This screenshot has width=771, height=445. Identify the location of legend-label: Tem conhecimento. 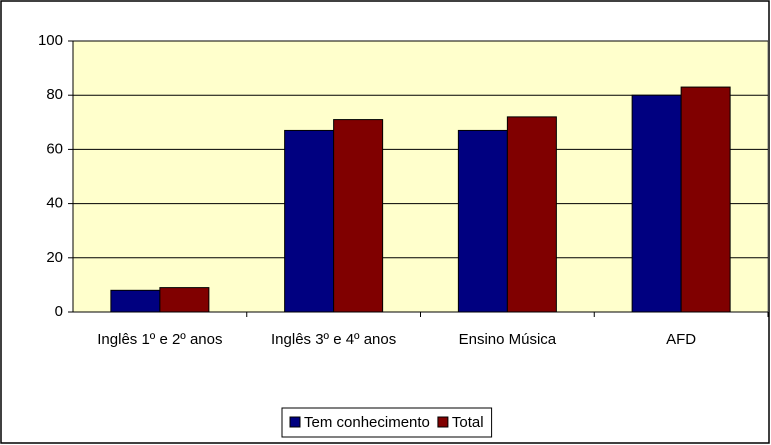
(367, 422).